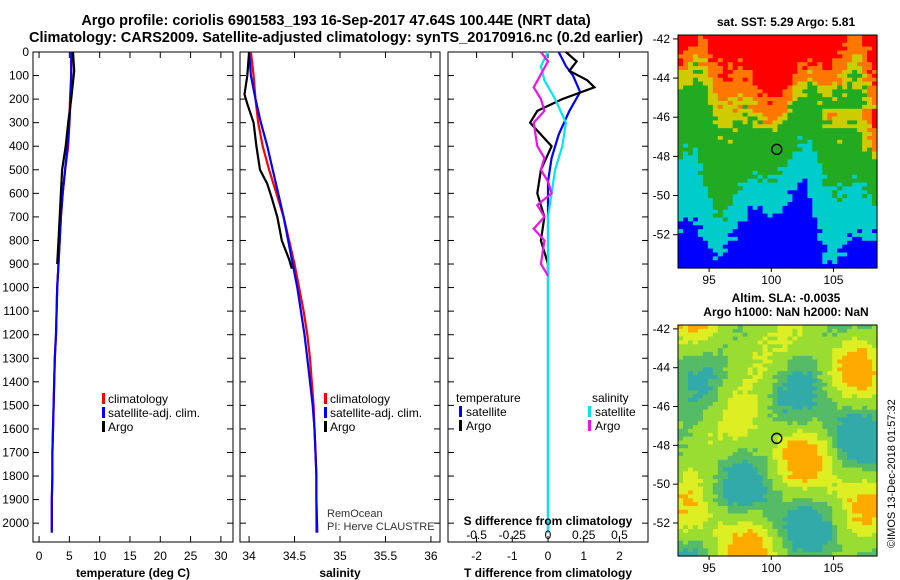 The width and height of the screenshot is (900, 580). Describe the element at coordinates (479, 426) in the screenshot. I see `diff-legend-temperature-label: Argo` at that location.